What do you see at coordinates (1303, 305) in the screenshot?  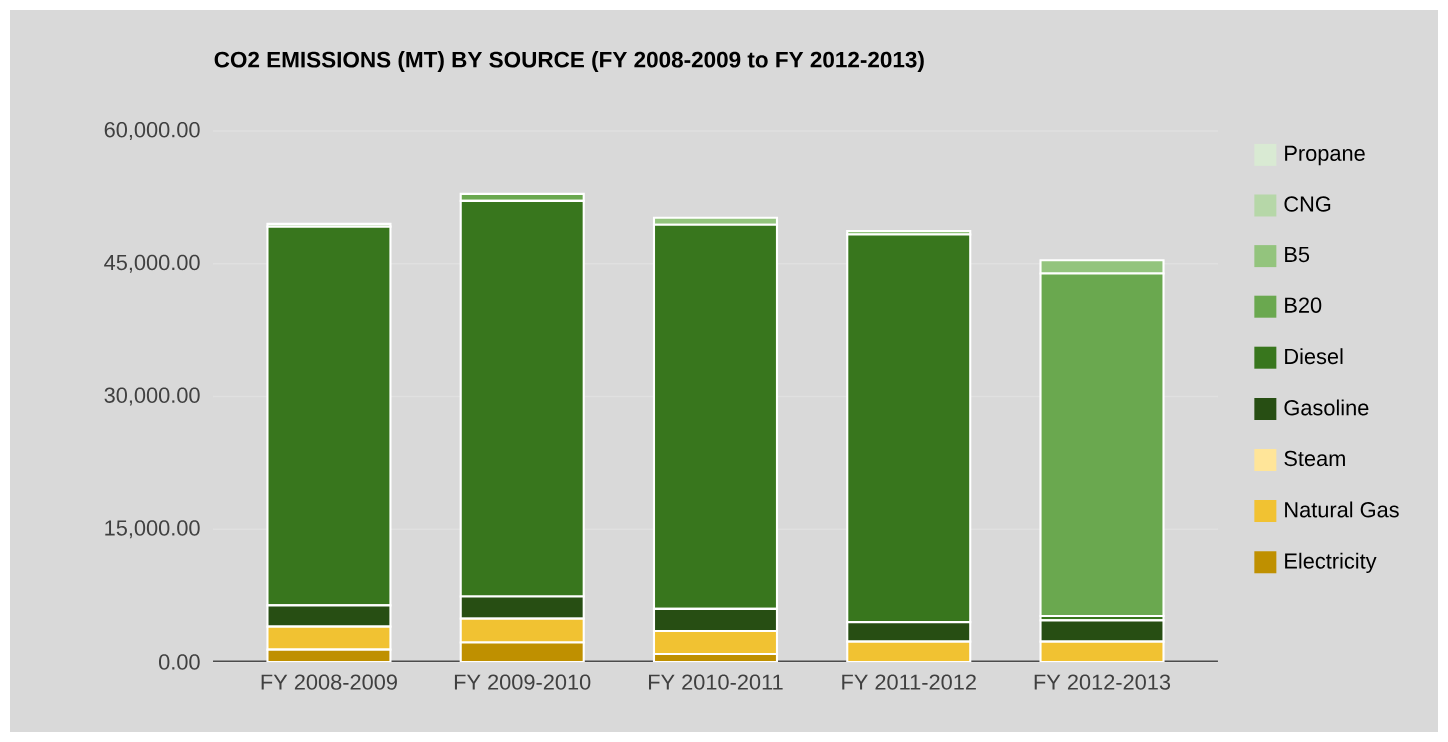 I see `legend-label: B20` at bounding box center [1303, 305].